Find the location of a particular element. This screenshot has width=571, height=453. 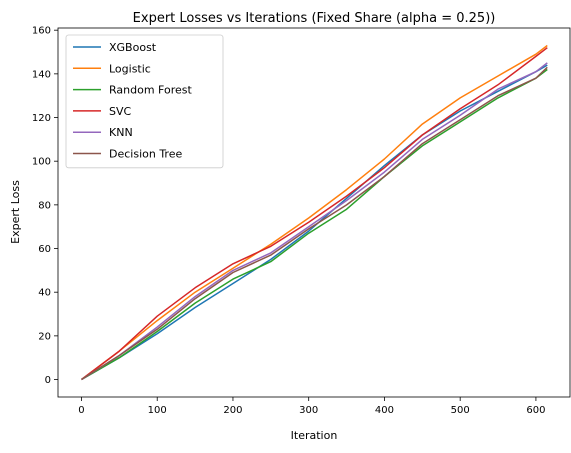

x-tick-label-1: 100 is located at coordinates (157, 410).